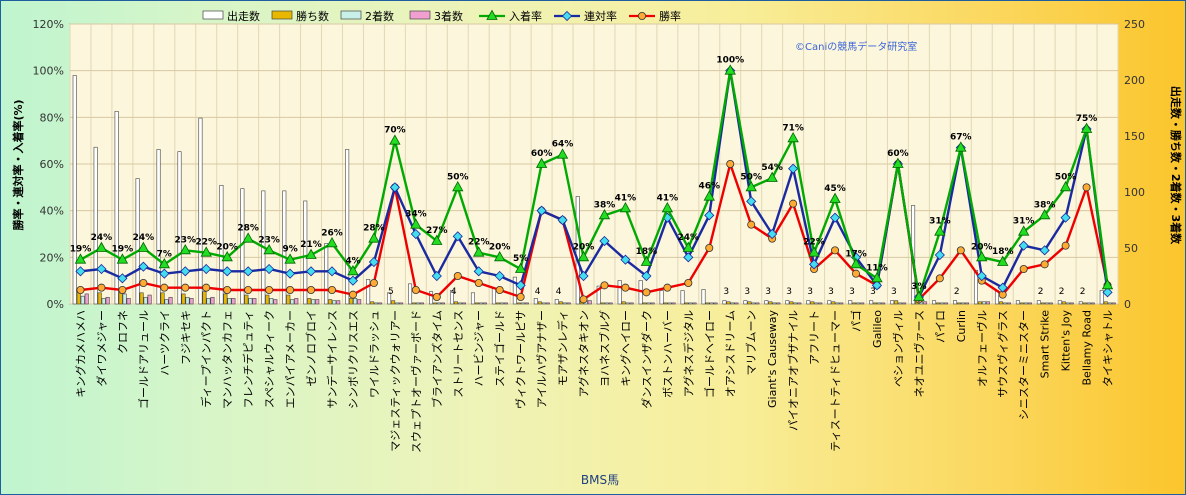 The width and height of the screenshot is (1186, 495). What do you see at coordinates (898, 154) in the screenshot?
I see `data-label-入着率: 60%` at bounding box center [898, 154].